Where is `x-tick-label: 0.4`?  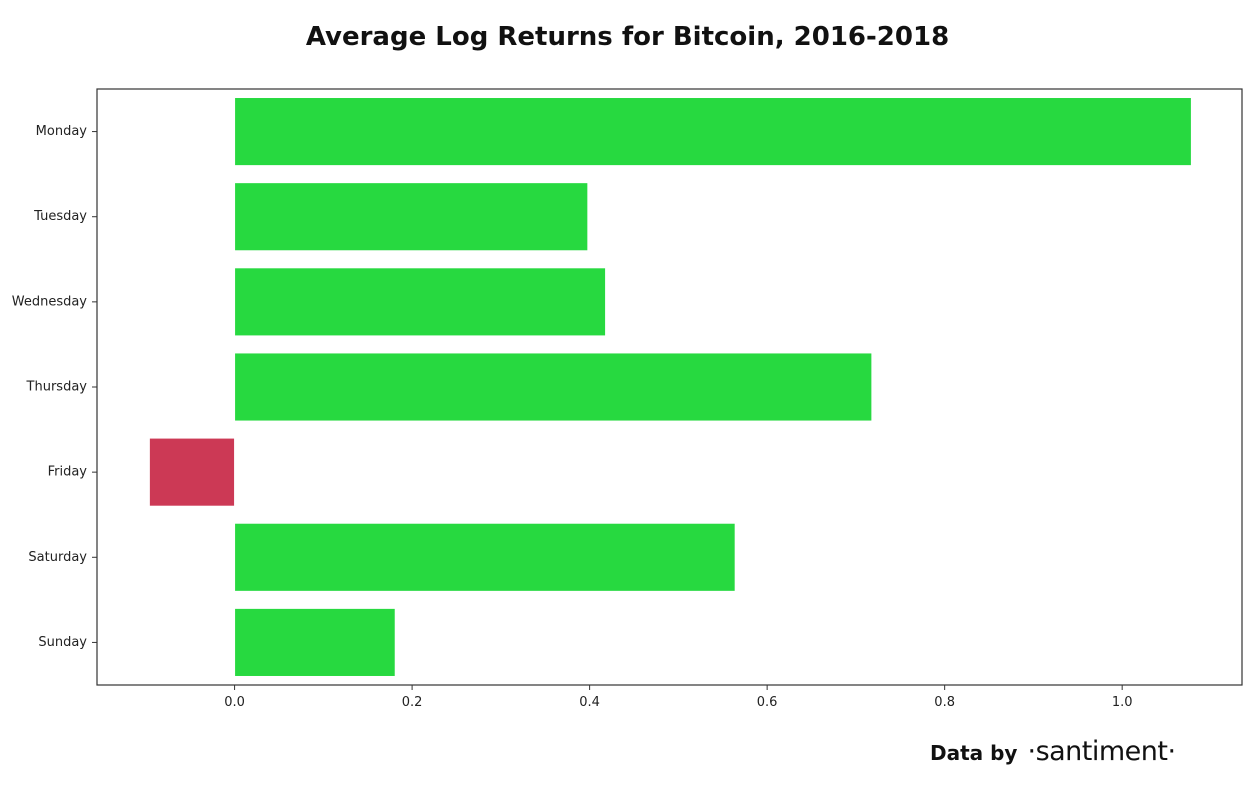
x-tick-label: 0.4 is located at coordinates (589, 702).